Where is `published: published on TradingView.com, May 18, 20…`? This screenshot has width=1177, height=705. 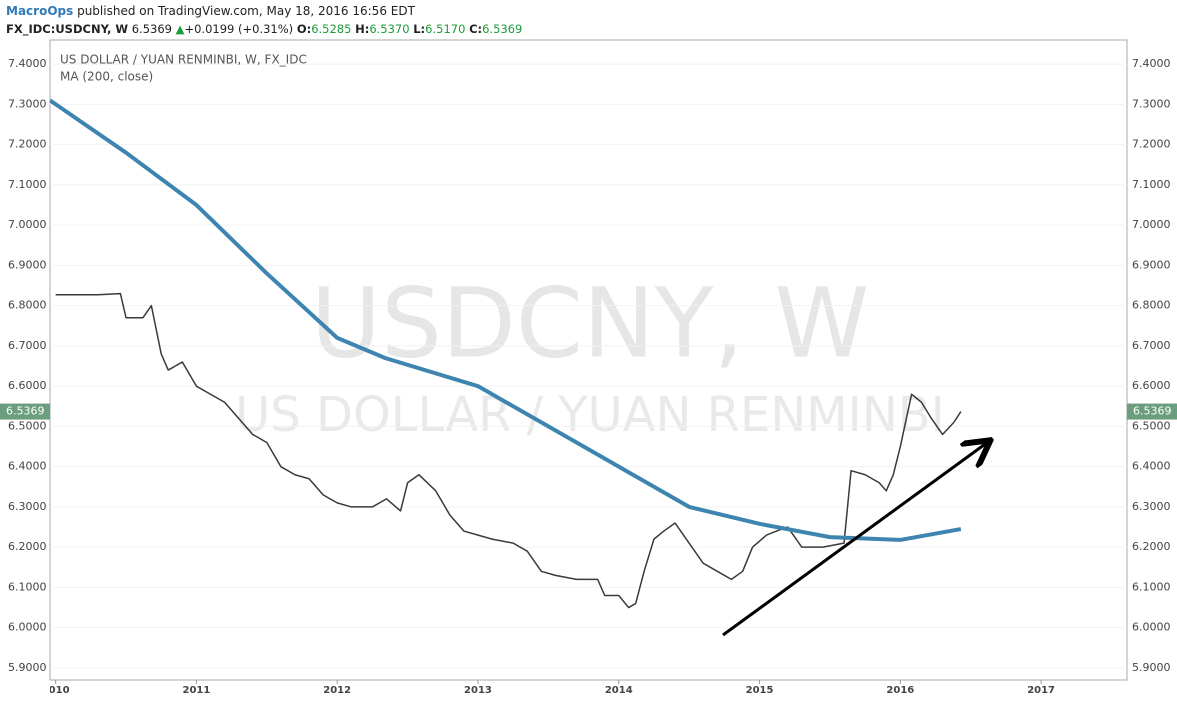
published: published on TradingView.com, May 18, 20… is located at coordinates (246, 11).